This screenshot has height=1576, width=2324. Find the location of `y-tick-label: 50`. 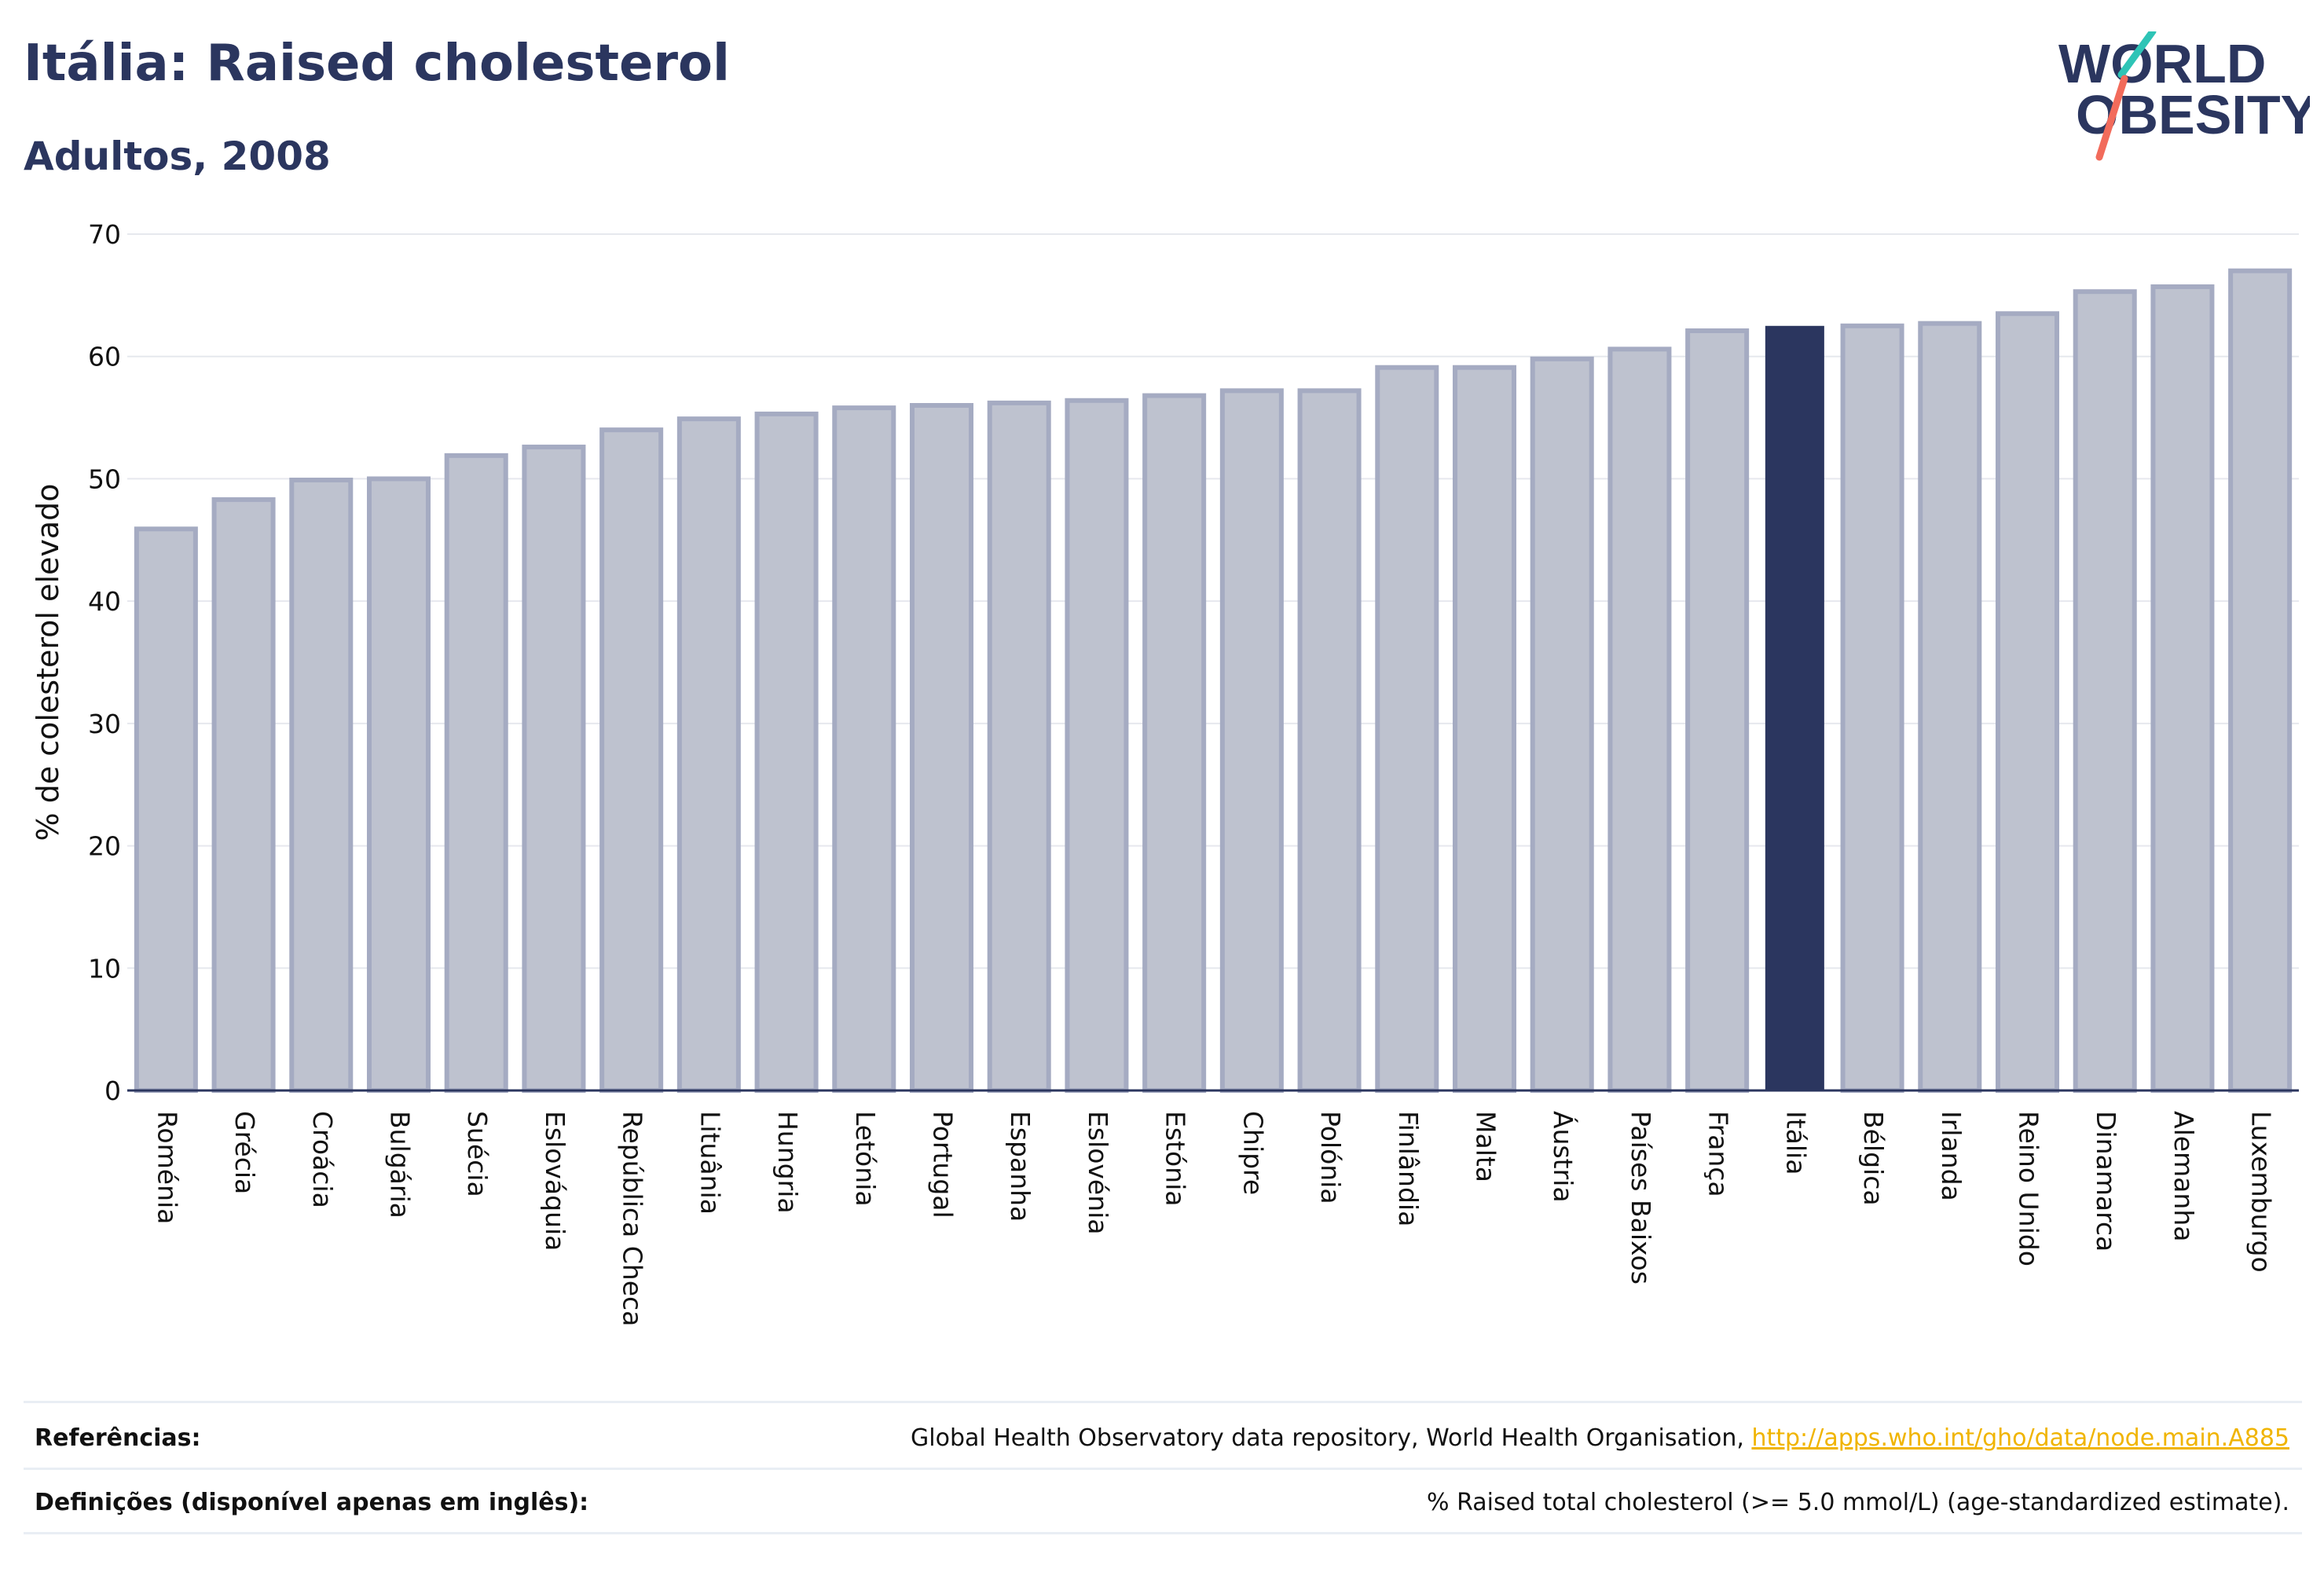

y-tick-label: 50 is located at coordinates (104, 479).